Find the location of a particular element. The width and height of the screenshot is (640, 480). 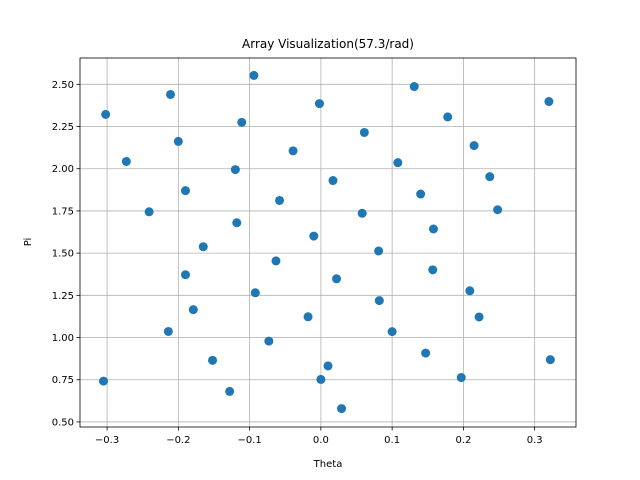

y-tick-label: 1.50 is located at coordinates (63, 254).